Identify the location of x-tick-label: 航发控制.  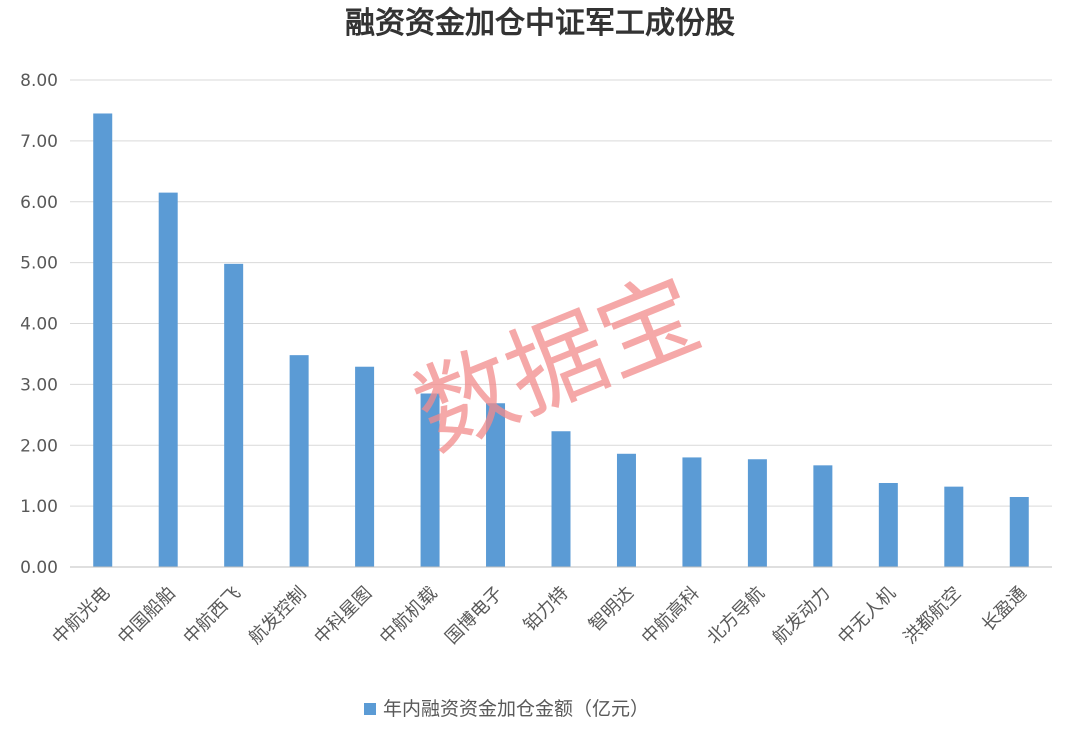
(278, 616).